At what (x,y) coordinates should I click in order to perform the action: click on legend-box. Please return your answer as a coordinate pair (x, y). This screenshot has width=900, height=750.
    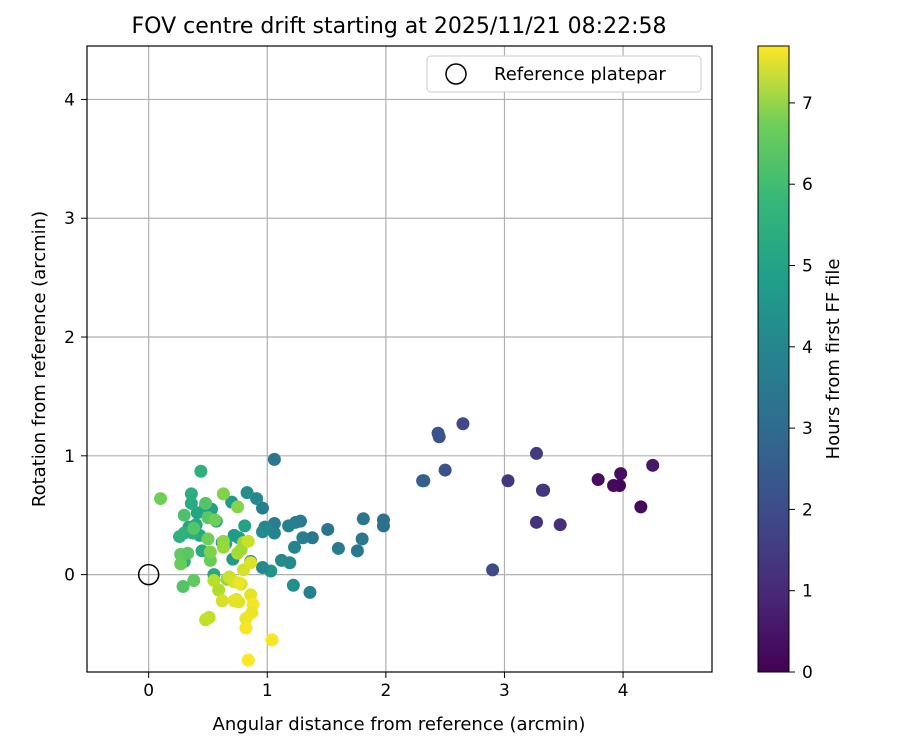
    Looking at the image, I should click on (564, 74).